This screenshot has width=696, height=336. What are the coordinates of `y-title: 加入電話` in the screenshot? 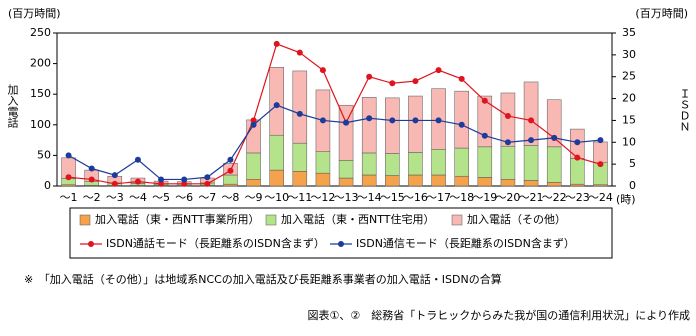 It's located at (12, 106).